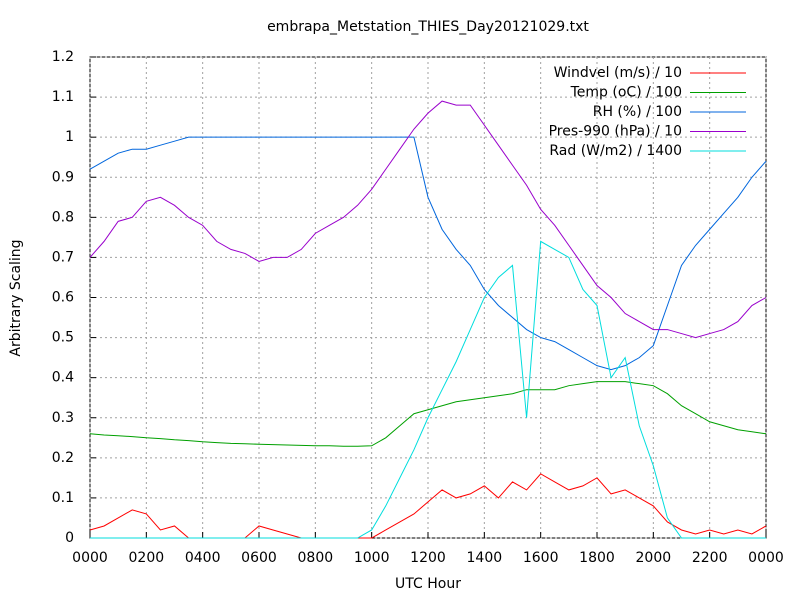 The width and height of the screenshot is (800, 600). I want to click on x-tick-label: 0800, so click(316, 558).